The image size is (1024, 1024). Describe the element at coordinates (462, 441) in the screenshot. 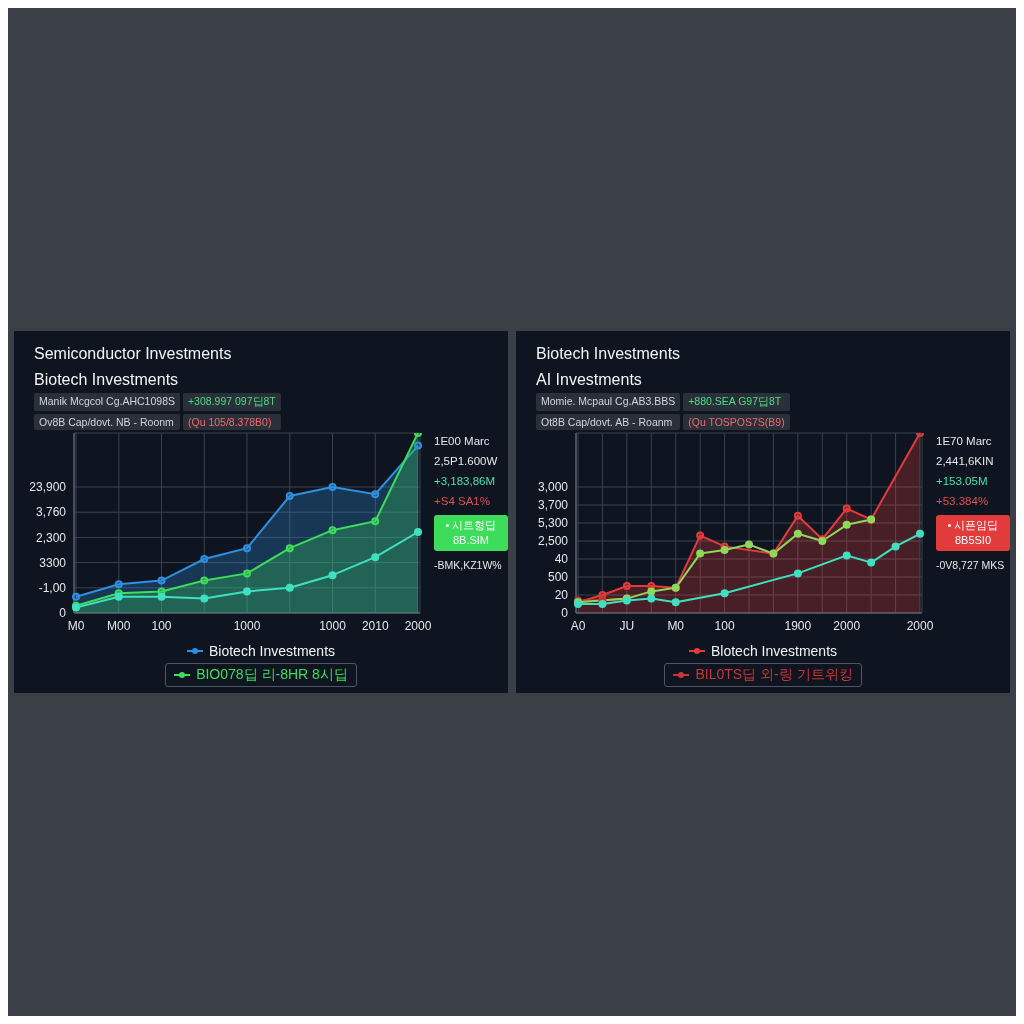

I see `text: 1E00 Marc` at that location.